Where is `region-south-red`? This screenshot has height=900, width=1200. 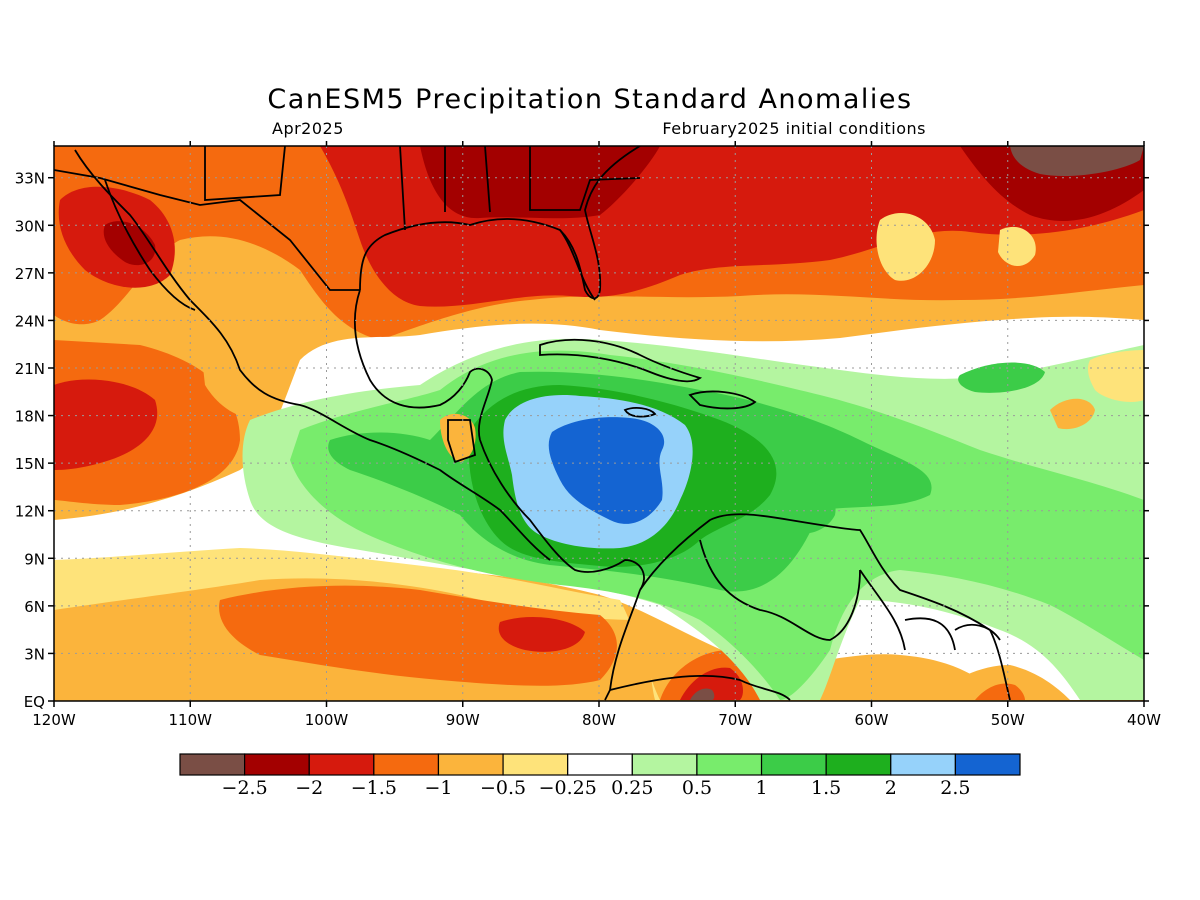
region-south-red is located at coordinates (541, 634).